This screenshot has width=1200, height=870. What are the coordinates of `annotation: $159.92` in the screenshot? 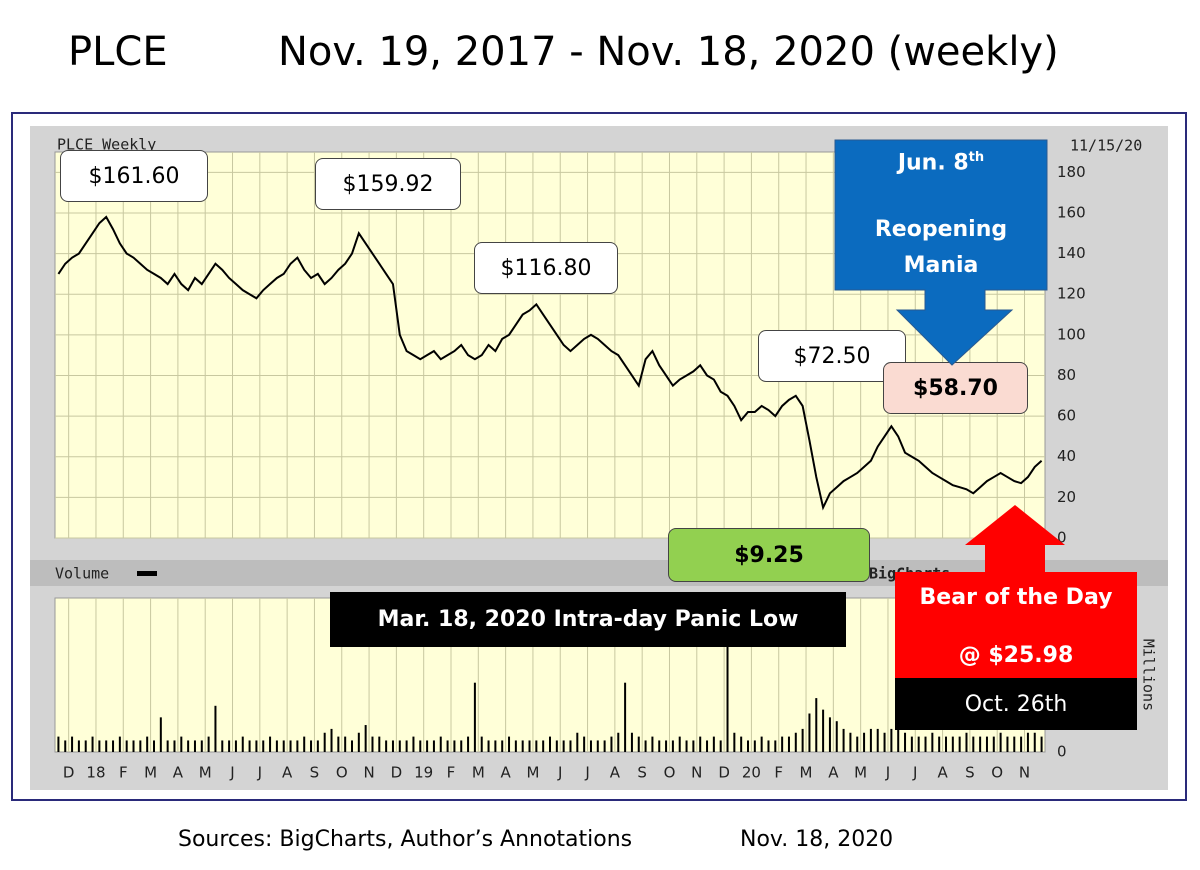 It's located at (388, 184).